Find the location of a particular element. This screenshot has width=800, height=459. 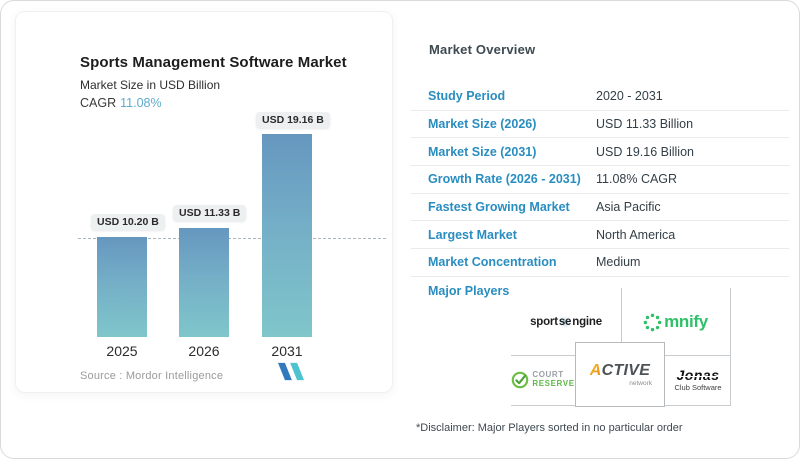

row-label: Market Size (2026) is located at coordinates (482, 124).